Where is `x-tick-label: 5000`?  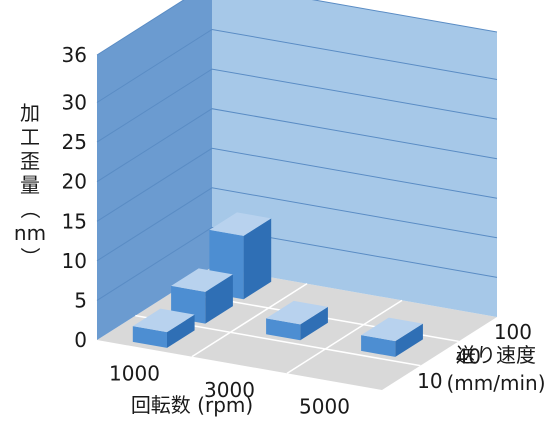
x-tick-label: 5000 is located at coordinates (324, 407).